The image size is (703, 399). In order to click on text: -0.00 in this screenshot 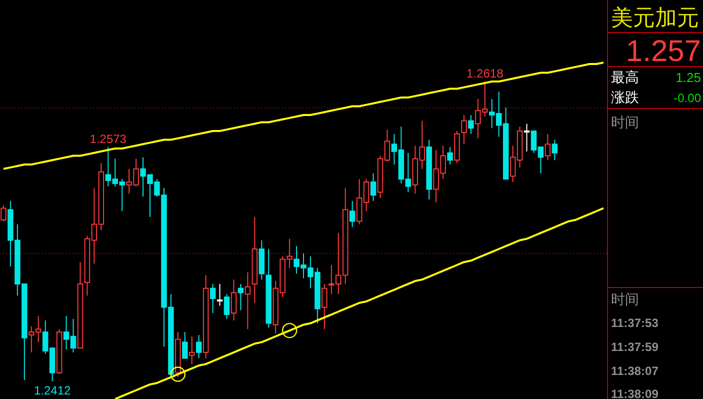, I will do `click(688, 98)`.